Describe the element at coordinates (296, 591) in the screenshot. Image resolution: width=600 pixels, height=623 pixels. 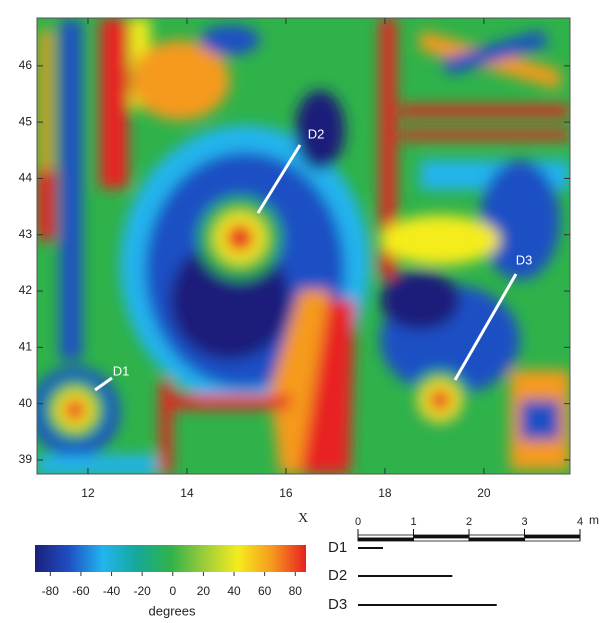
I see `colorbar-tick-label: 80` at that location.